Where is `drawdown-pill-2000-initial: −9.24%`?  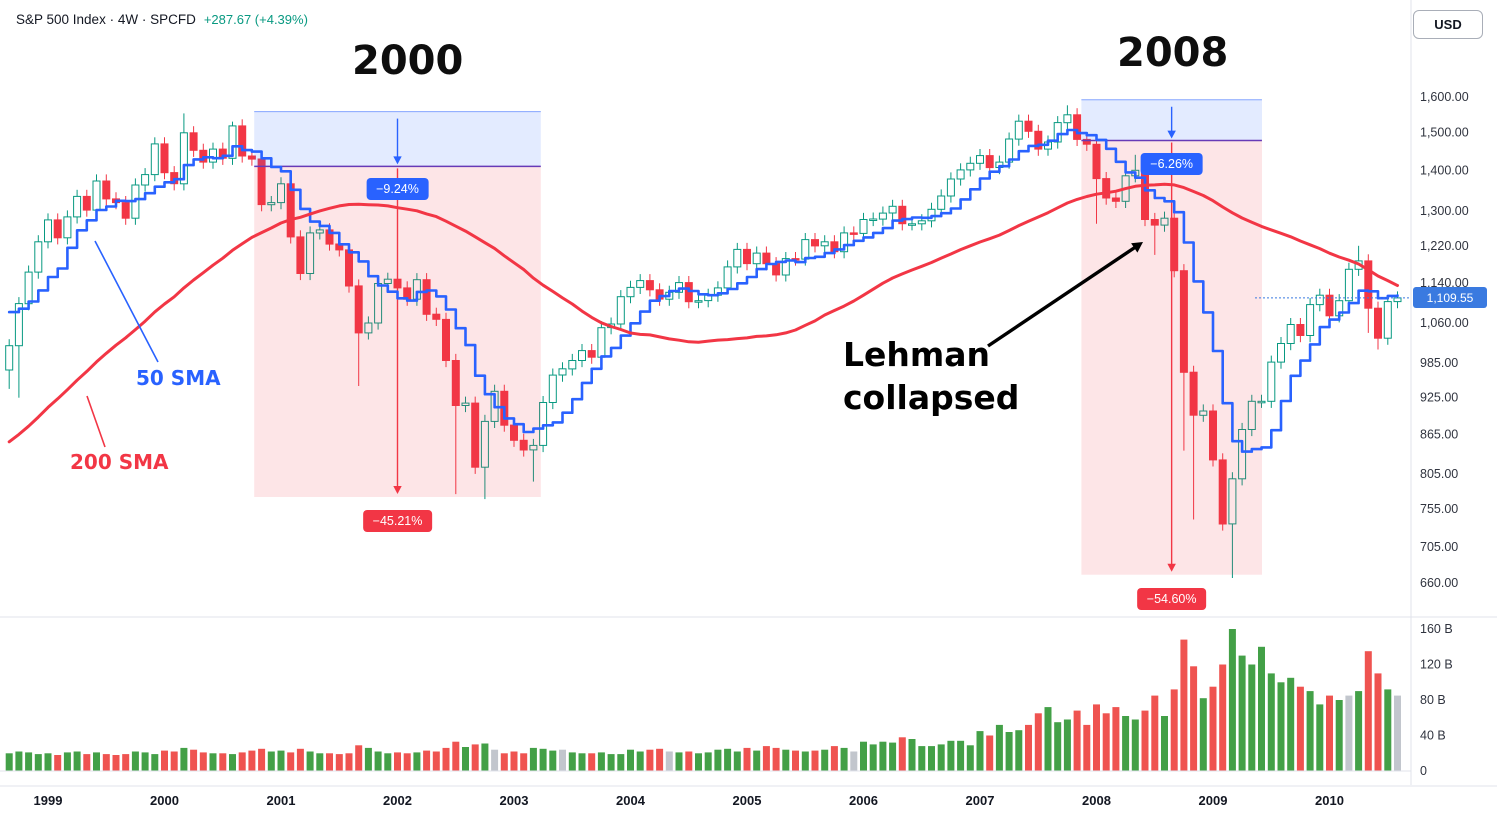 drawdown-pill-2000-initial: −9.24% is located at coordinates (397, 189).